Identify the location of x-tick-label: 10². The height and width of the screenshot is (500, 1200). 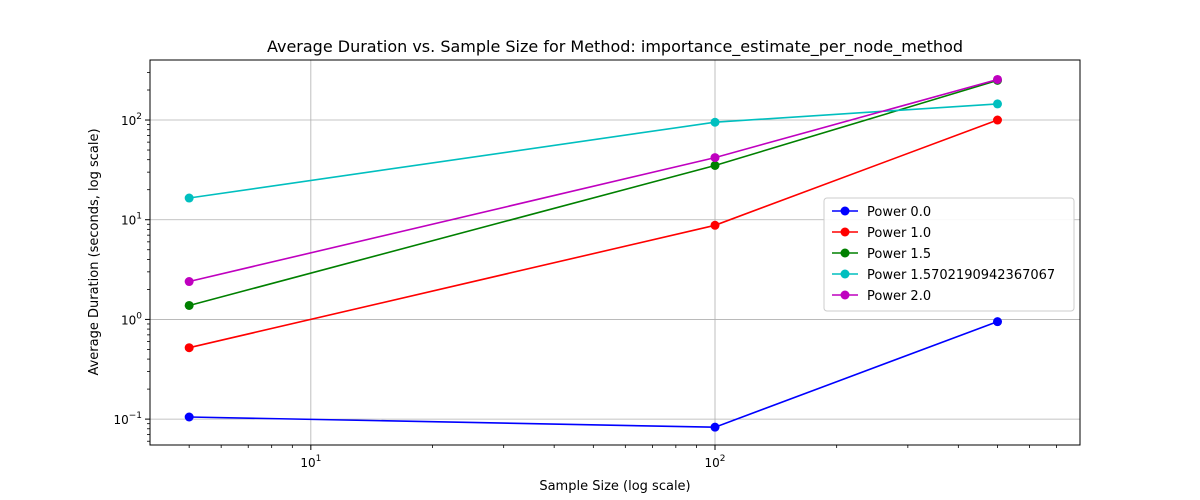
(714, 462).